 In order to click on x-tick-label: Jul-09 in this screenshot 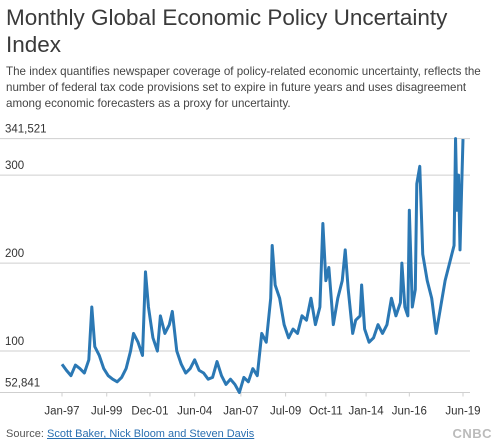, I will do `click(285, 412)`.